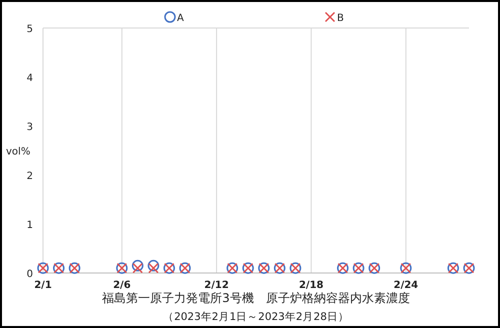 This screenshot has height=328, width=500. Describe the element at coordinates (216, 285) in the screenshot. I see `x-tick-label: 2/12` at that location.